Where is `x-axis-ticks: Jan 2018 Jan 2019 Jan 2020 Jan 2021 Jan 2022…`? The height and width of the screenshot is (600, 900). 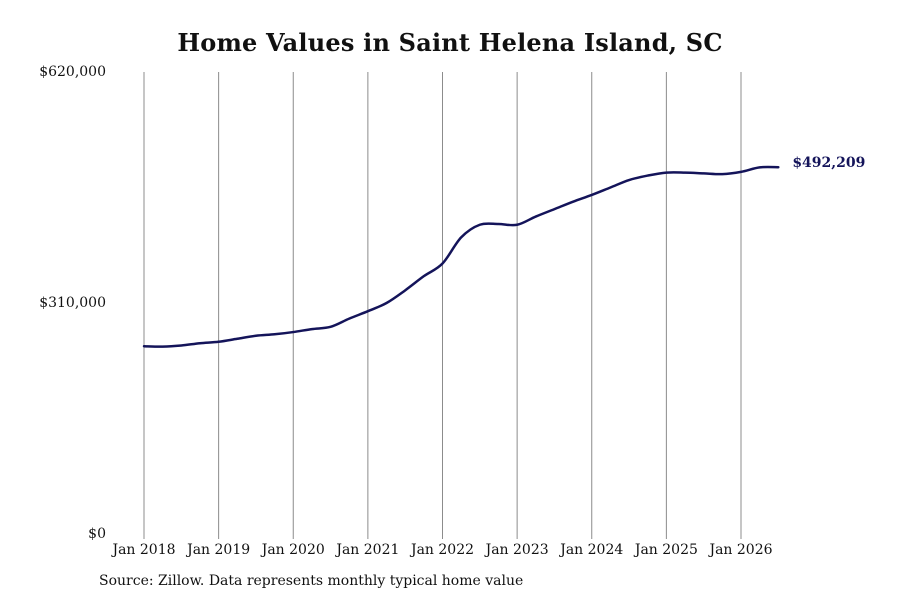 x-axis-ticks: Jan 2018 Jan 2019 Jan 2020 Jan 2021 Jan 2022… is located at coordinates (441, 550).